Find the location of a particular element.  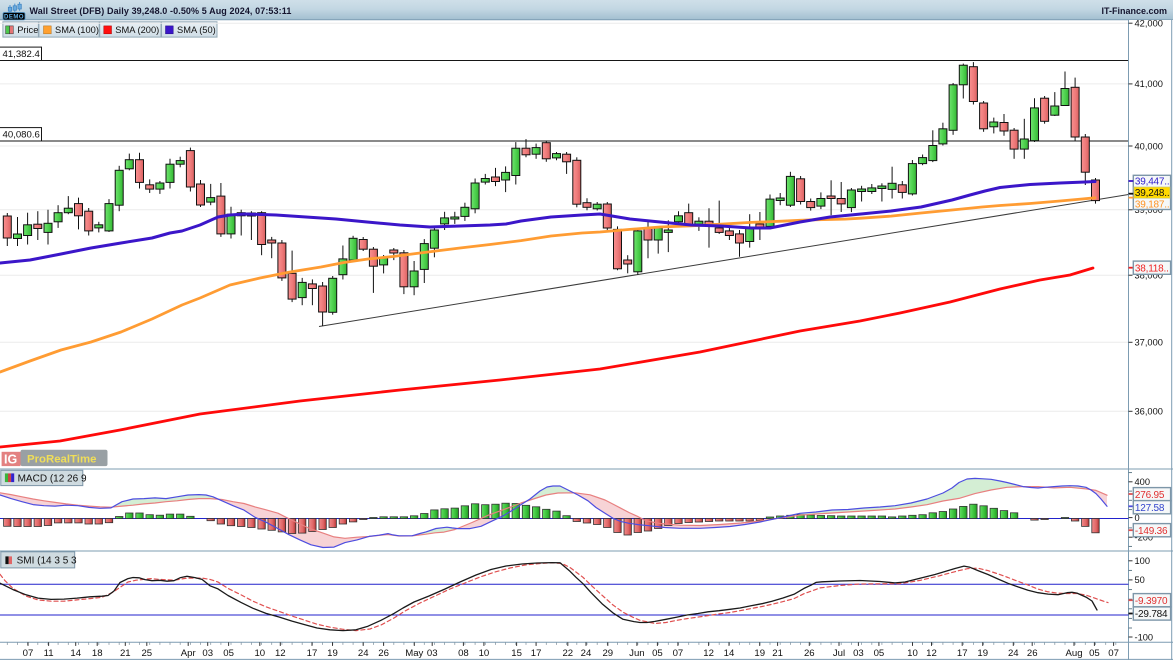

svg-text: 22 is located at coordinates (567, 653).